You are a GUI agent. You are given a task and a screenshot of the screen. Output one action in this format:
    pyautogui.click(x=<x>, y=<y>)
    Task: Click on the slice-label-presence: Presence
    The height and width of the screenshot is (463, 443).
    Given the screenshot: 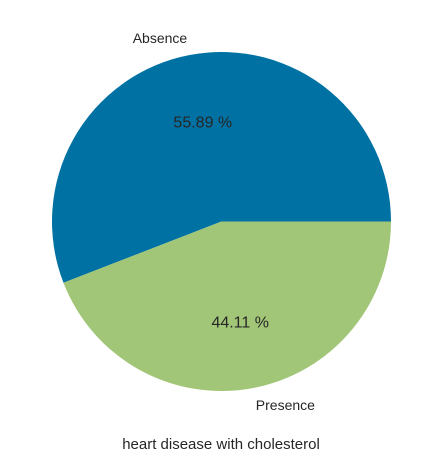 What is the action you would take?
    pyautogui.click(x=285, y=405)
    